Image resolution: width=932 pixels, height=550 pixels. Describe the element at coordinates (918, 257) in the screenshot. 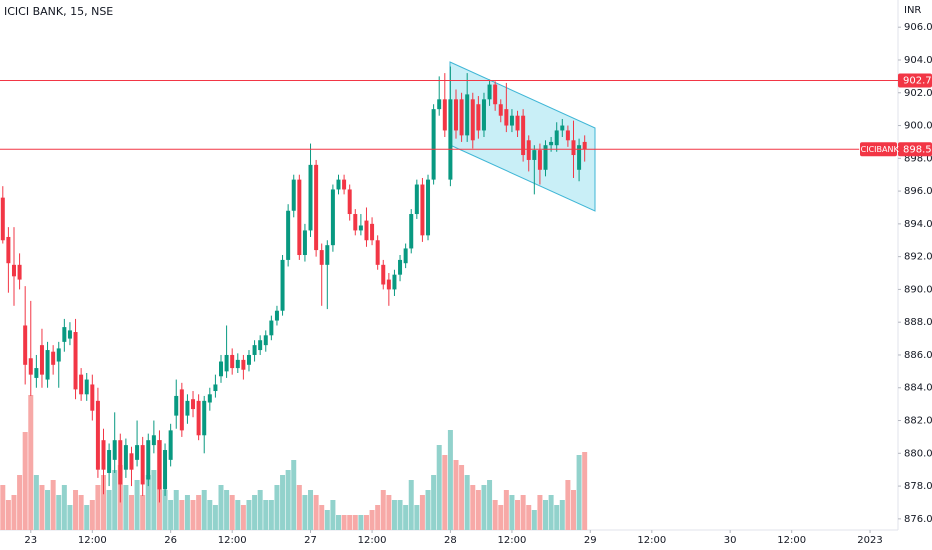

I see `y-tick-label: 892.00` at that location.